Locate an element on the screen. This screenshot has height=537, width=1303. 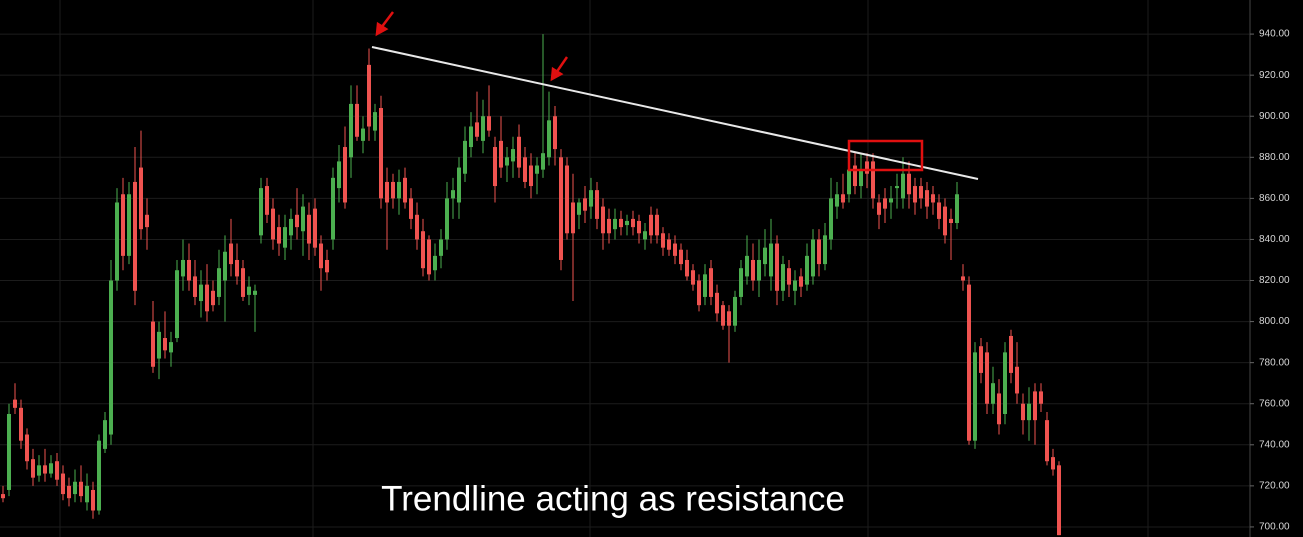
arrow is located at coordinates (387, 20).